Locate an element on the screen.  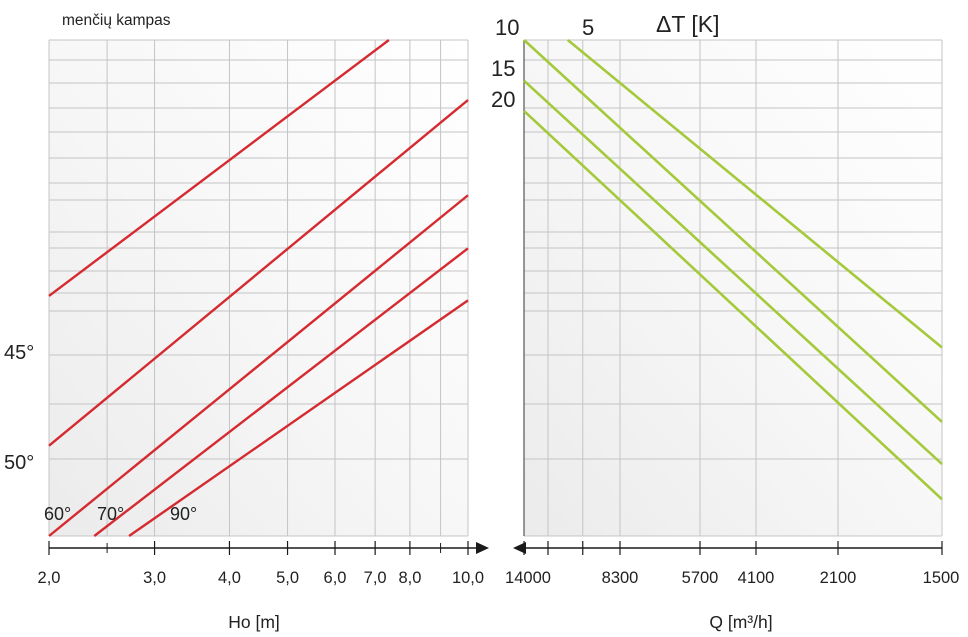
curve-label-60: 60° is located at coordinates (57, 514).